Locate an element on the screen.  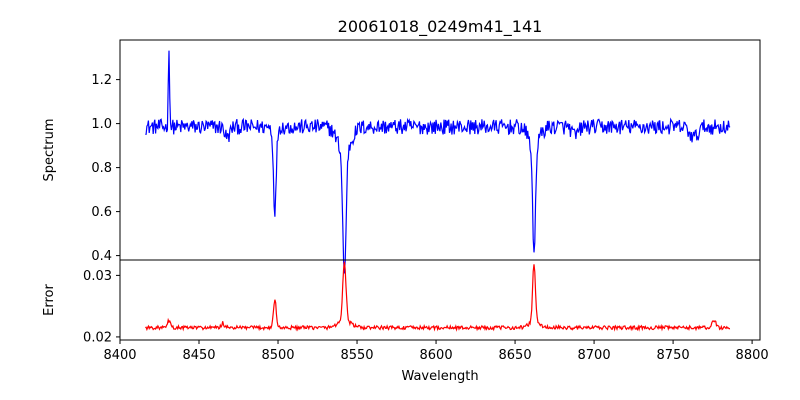
y-tick-label: 1.2 is located at coordinates (101, 80).